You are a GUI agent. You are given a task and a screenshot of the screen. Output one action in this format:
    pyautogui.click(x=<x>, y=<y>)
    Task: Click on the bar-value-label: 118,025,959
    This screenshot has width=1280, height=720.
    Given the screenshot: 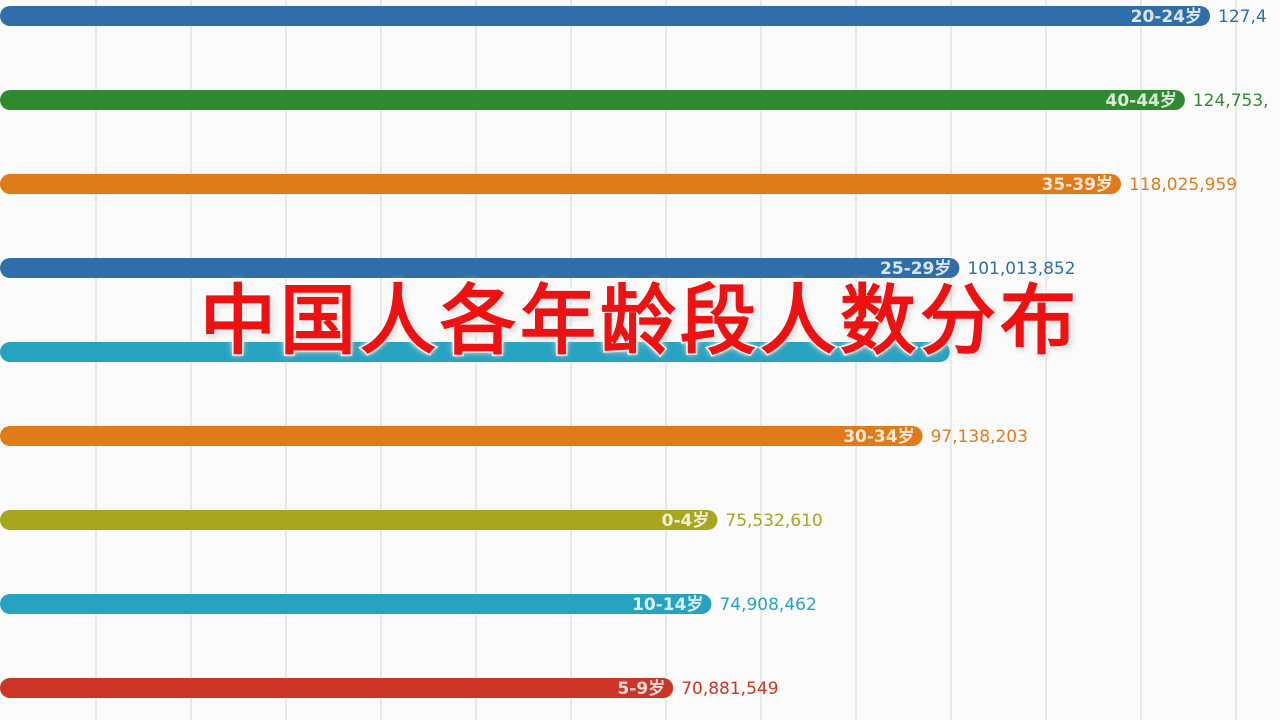 What is the action you would take?
    pyautogui.click(x=1183, y=185)
    